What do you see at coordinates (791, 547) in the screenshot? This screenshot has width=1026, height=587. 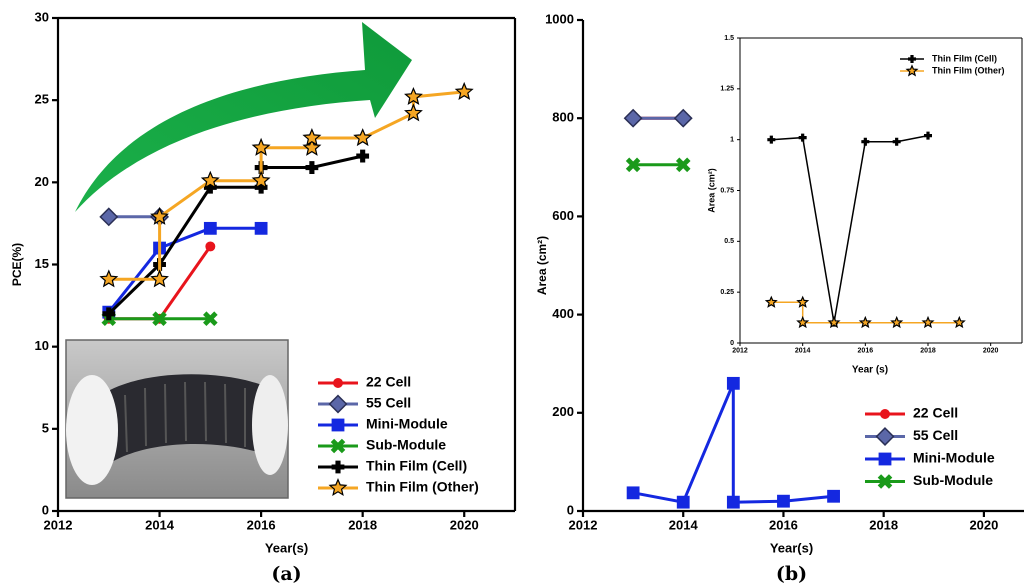 I see `x-axis-label: Year(s)` at bounding box center [791, 547].